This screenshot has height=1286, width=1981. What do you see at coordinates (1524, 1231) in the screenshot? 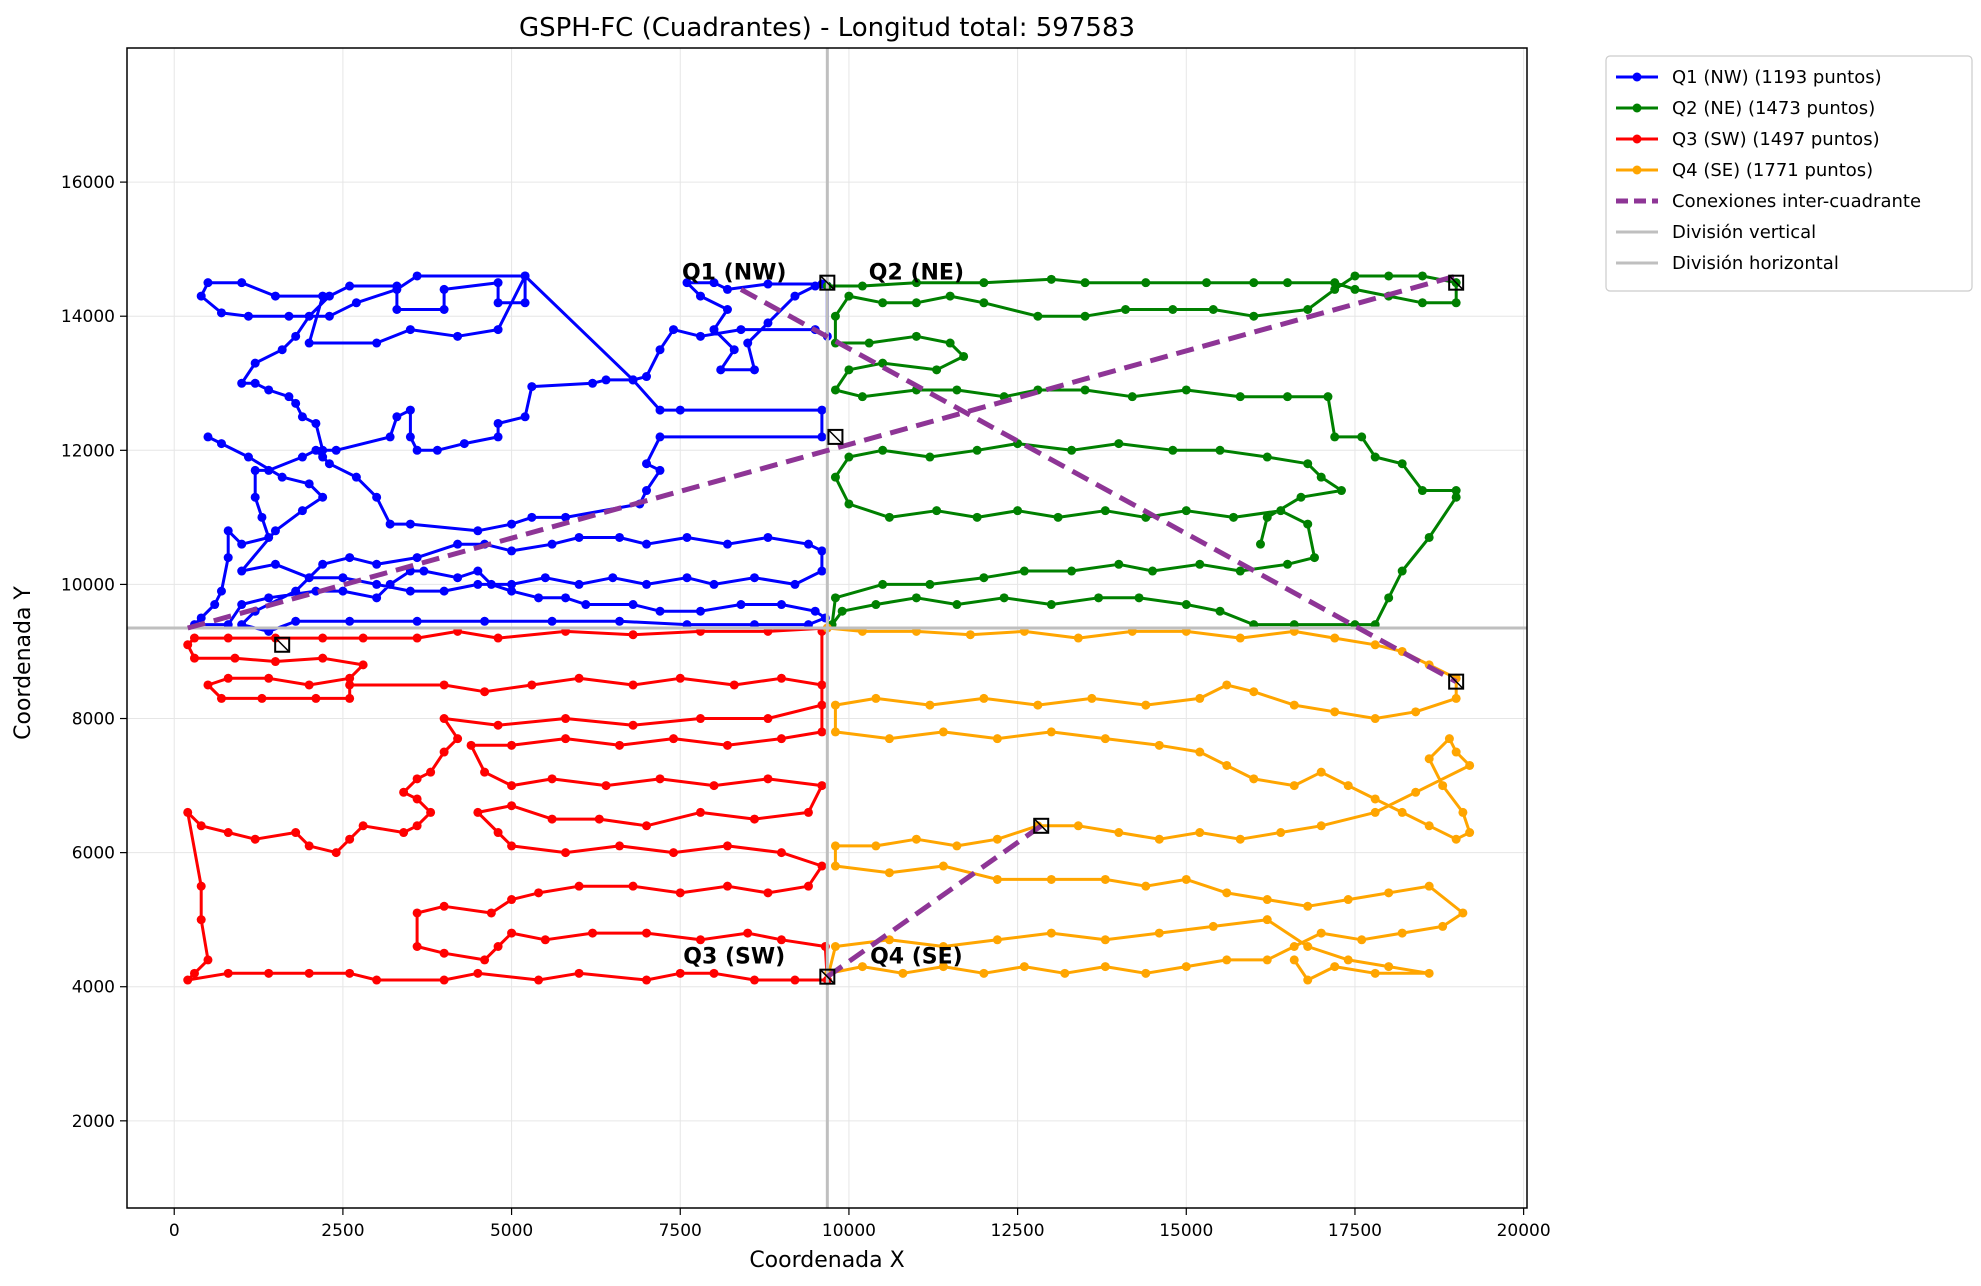
I see `x-tick-label: 20000` at bounding box center [1524, 1231].